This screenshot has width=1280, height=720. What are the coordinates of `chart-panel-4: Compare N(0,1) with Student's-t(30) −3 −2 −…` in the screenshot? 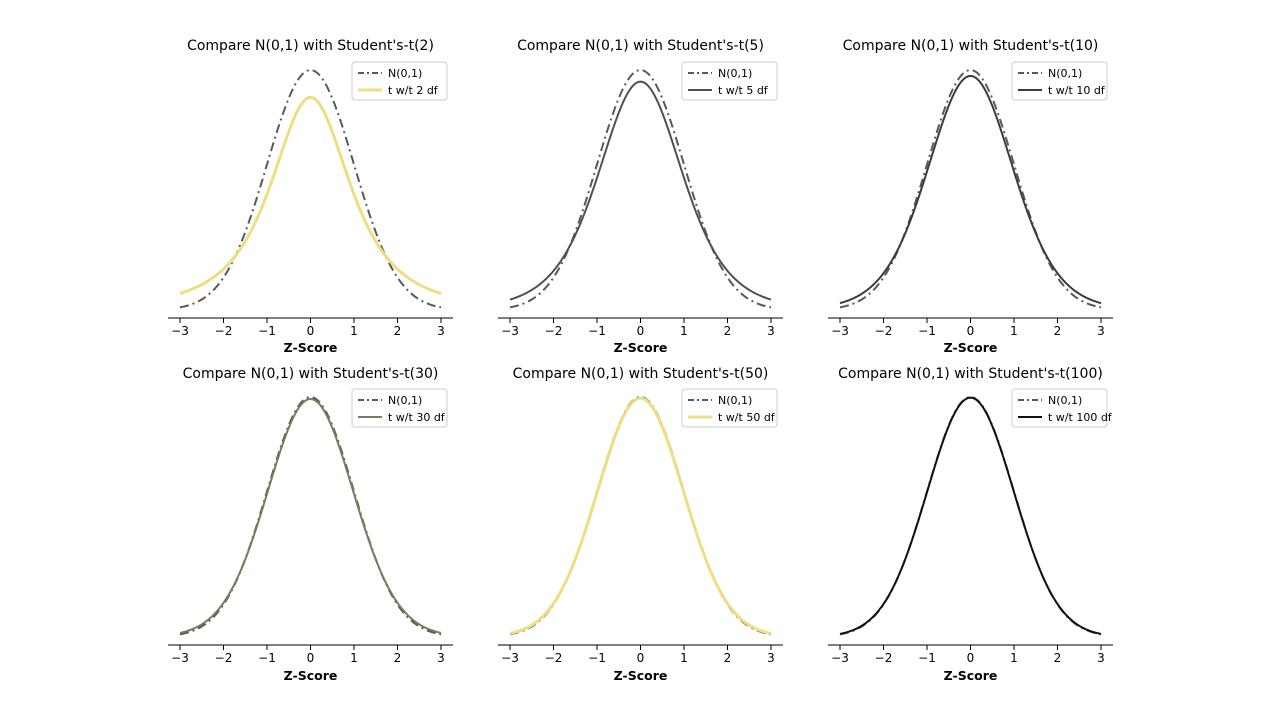 It's located at (310, 524).